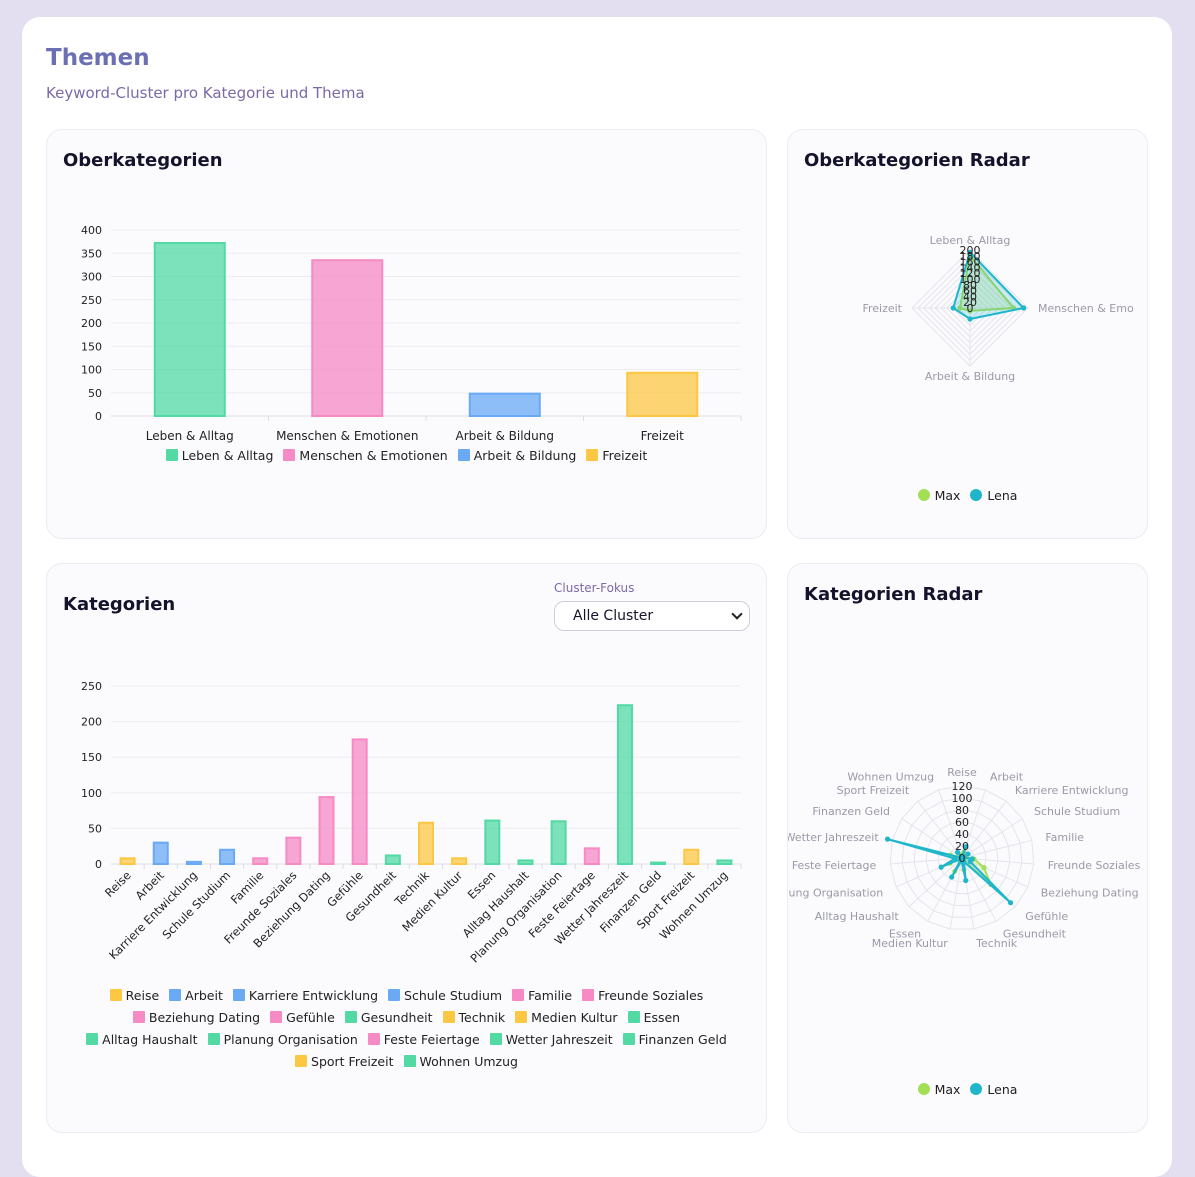 This screenshot has height=1177, width=1195. I want to click on bar-alltag-haushalt, so click(525, 862).